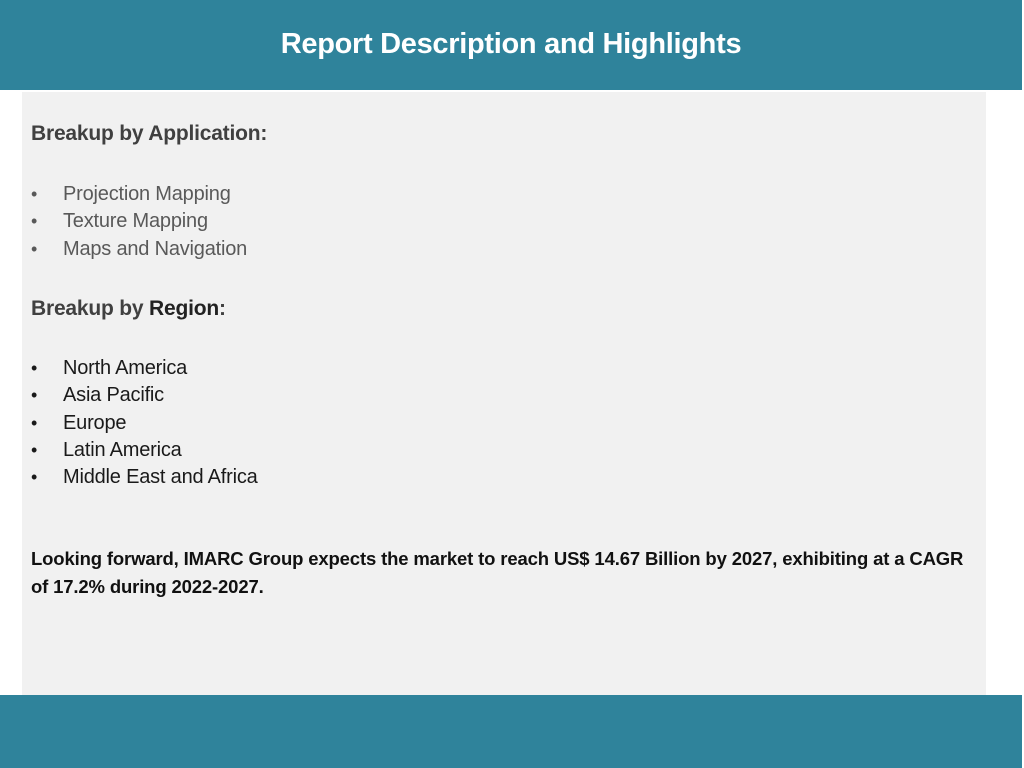 The image size is (1024, 768). I want to click on application-heading: Breakup by Application:, so click(149, 133).